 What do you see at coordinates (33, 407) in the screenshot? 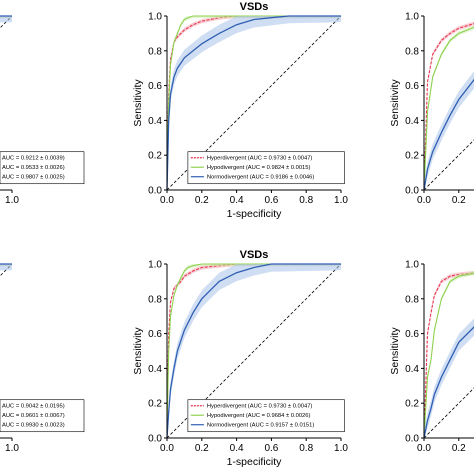
I see `legend-label: AUC = 0.9042 ± 0.0195)` at bounding box center [33, 407].